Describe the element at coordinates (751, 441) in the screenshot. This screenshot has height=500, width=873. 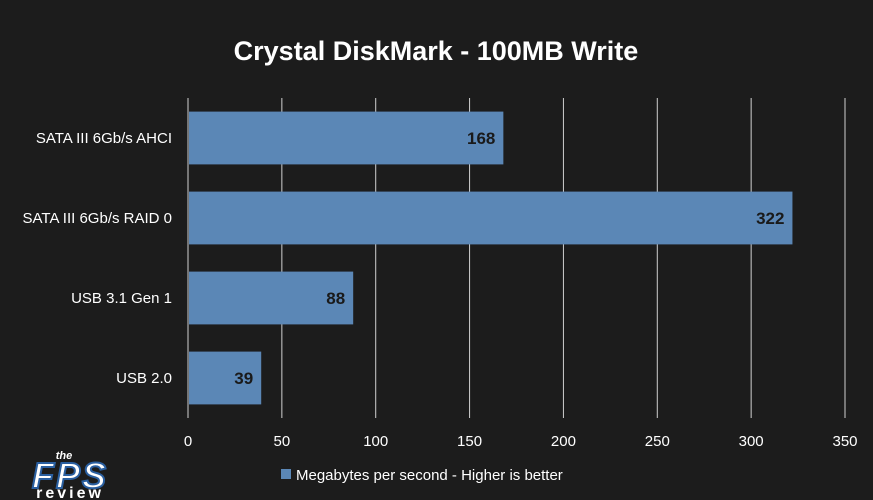
I see `x-tick-label-300: 300` at that location.